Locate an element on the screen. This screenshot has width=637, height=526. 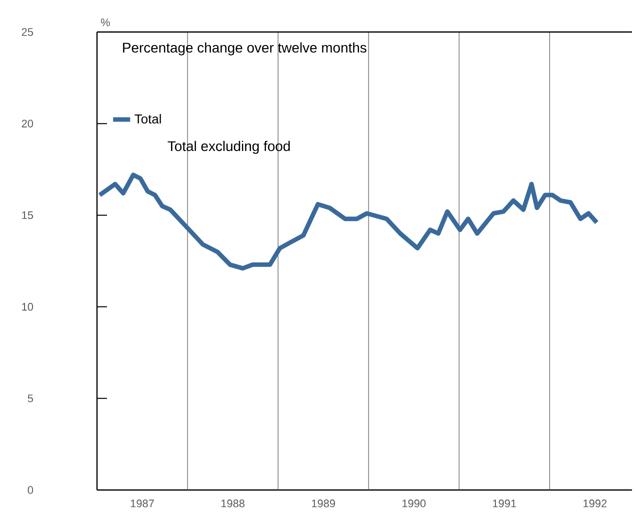
text: Percentage change over twelve months is located at coordinates (244, 49).